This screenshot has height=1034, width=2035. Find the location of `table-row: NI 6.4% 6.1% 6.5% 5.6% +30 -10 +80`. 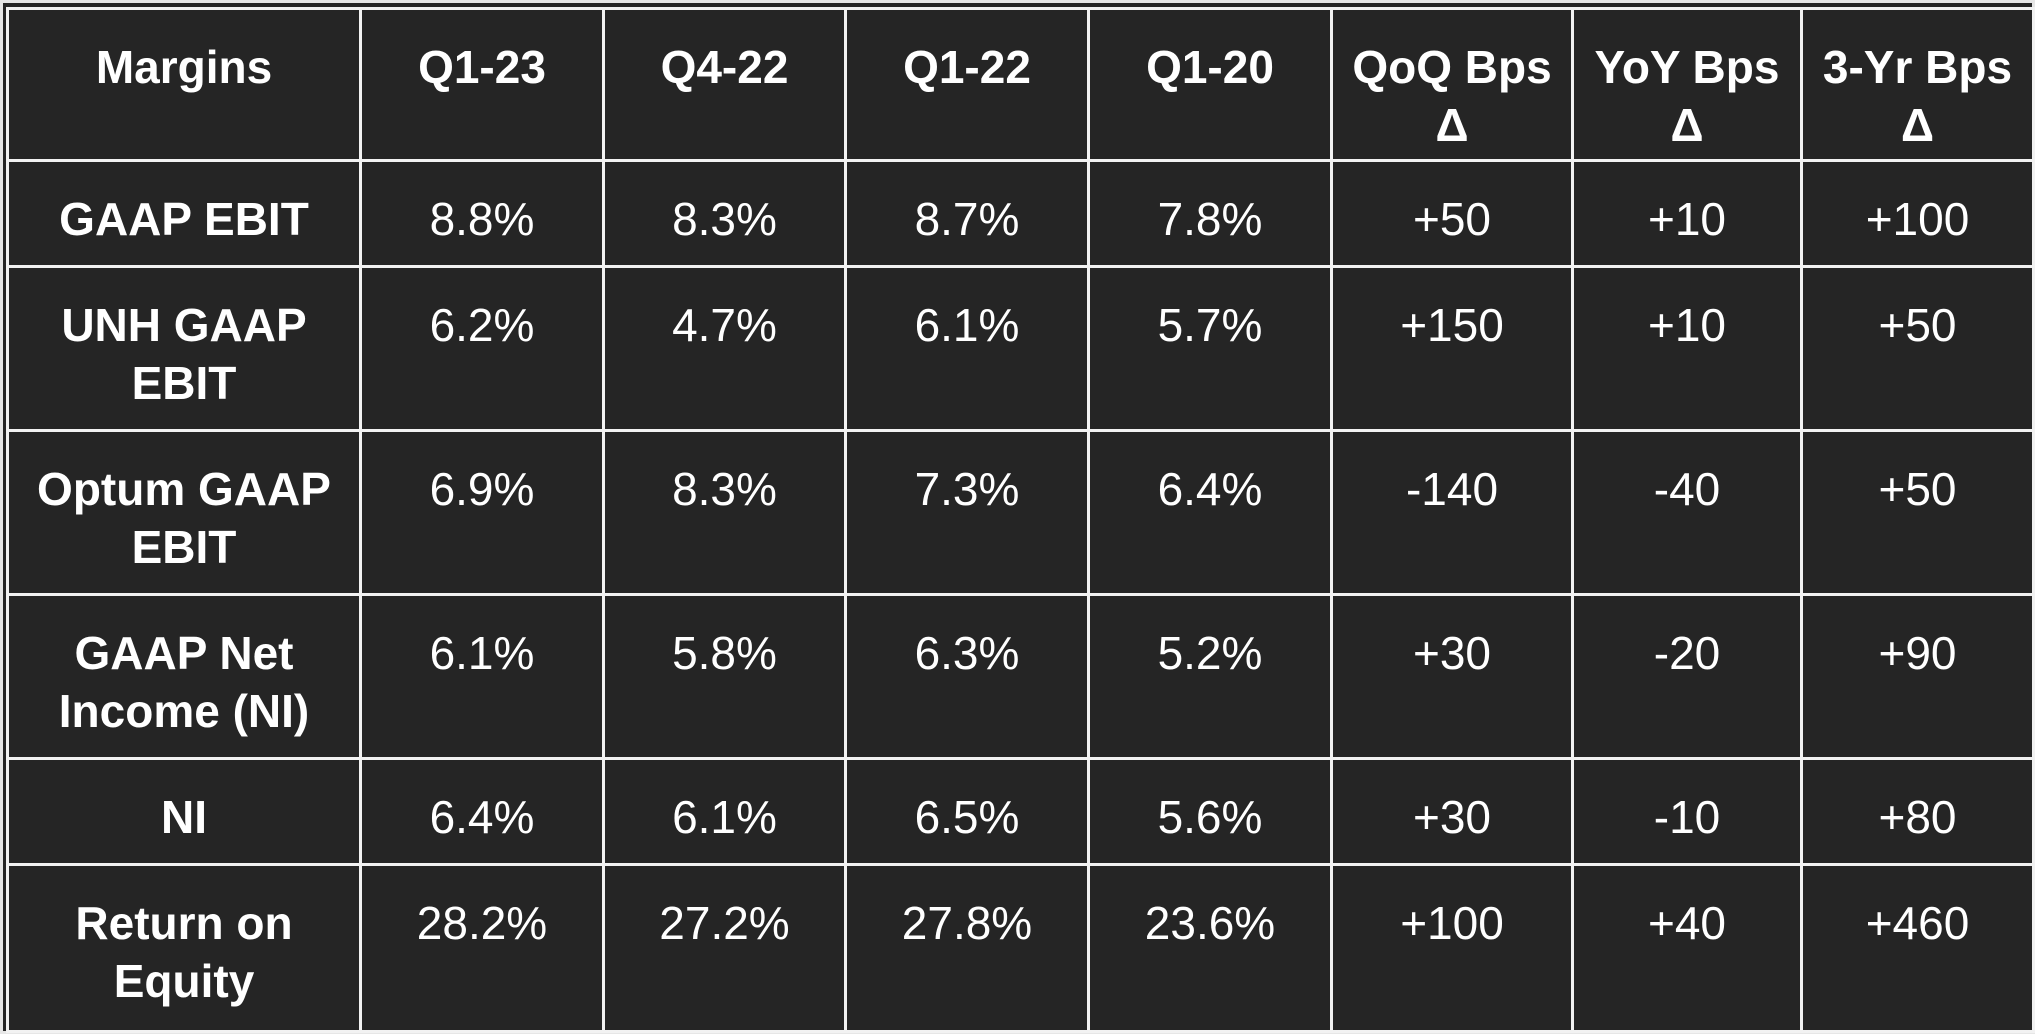

table-row: NI 6.4% 6.1% 6.5% 5.6% +30 -10 +80 is located at coordinates (1020, 811).